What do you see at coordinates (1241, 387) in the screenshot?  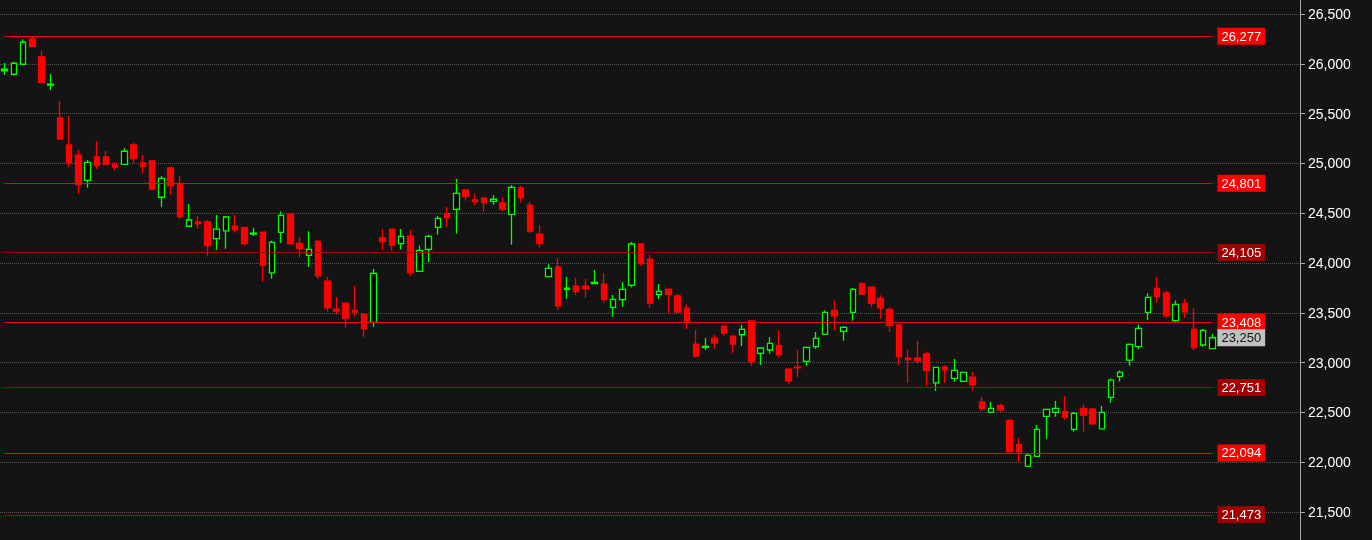 I see `ref-line-label: 22,751` at bounding box center [1241, 387].